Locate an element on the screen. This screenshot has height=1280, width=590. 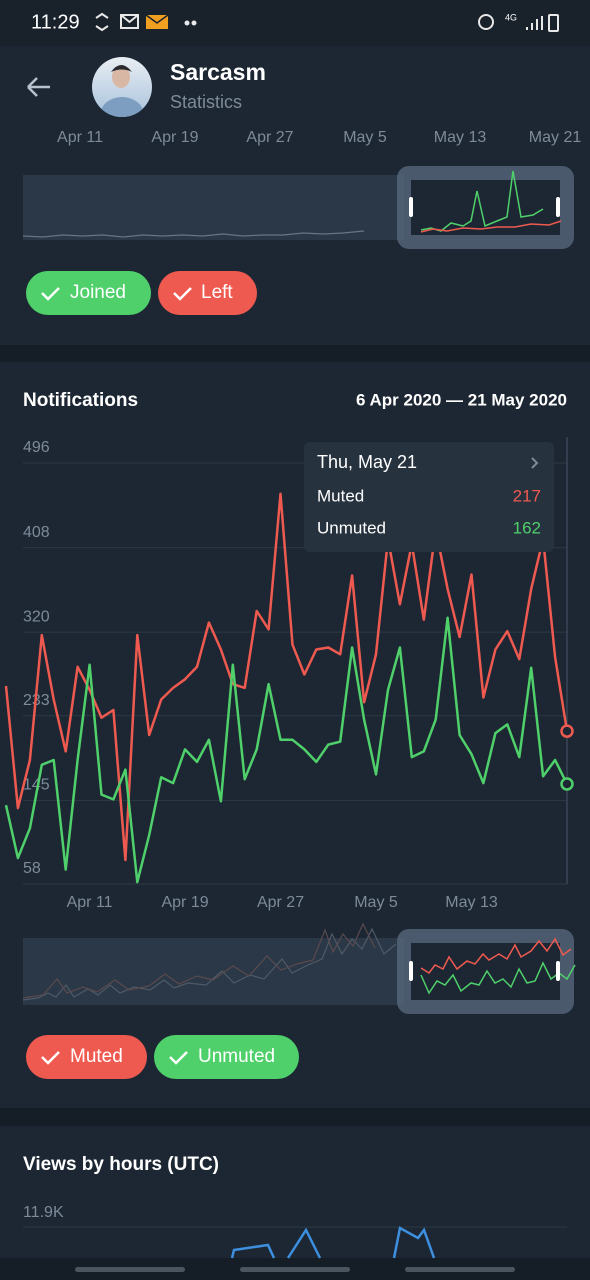
views-section is located at coordinates (295, 1192).